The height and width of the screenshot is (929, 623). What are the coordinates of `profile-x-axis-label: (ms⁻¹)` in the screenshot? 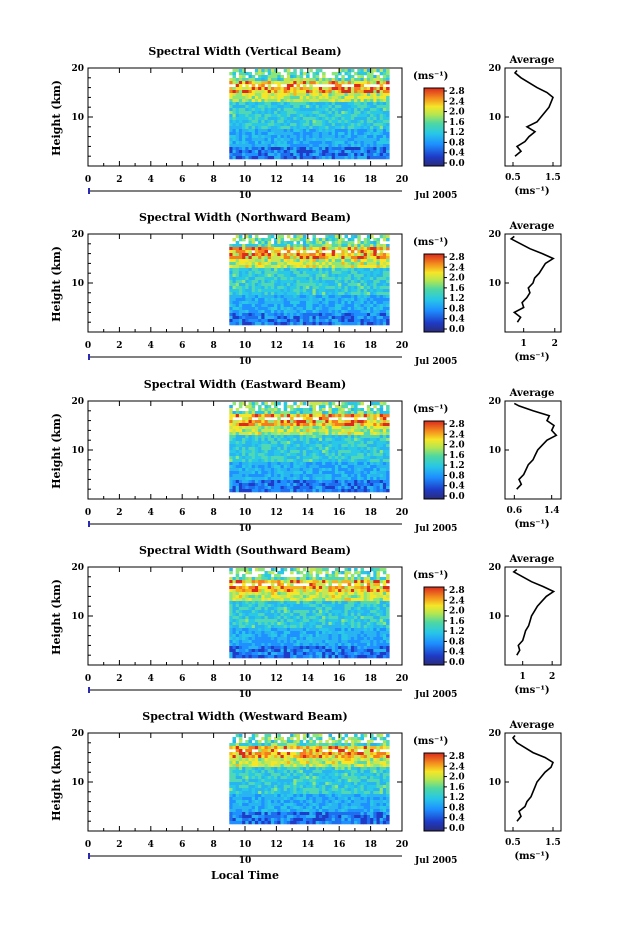 It's located at (531, 524).